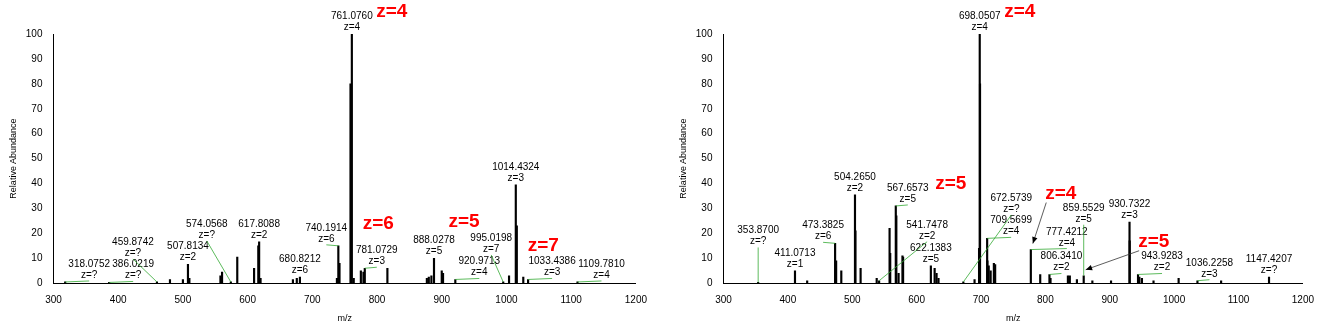 Image resolution: width=1317 pixels, height=328 pixels. Describe the element at coordinates (823, 230) in the screenshot. I see `annotation: 473.3825 z=6` at that location.